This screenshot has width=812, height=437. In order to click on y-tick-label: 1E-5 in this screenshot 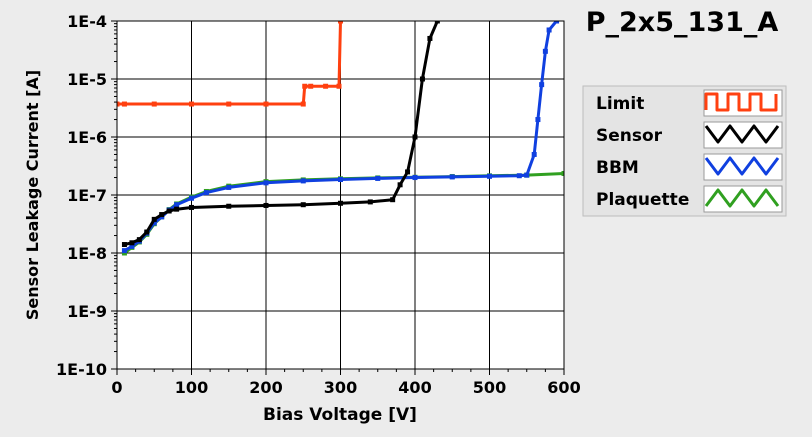, I will do `click(87, 79)`.